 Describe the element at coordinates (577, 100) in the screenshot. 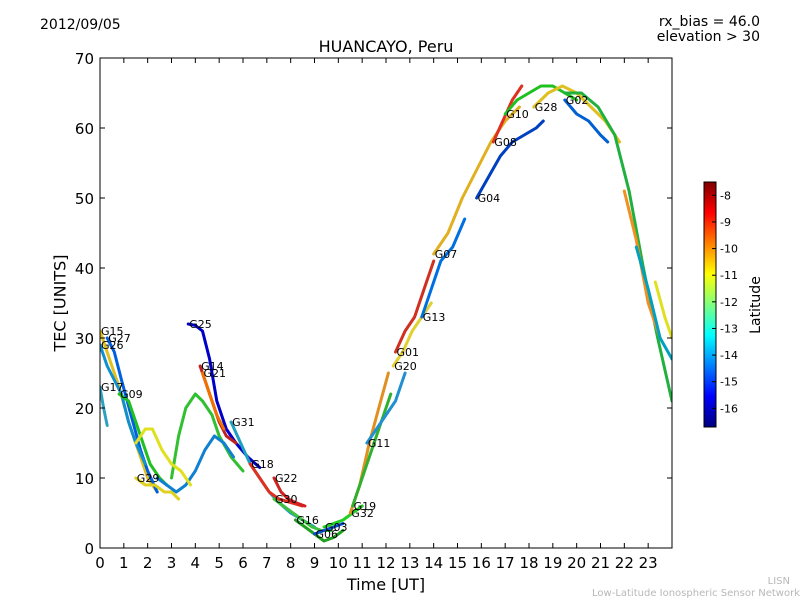

I see `series-label-g02: G02` at that location.